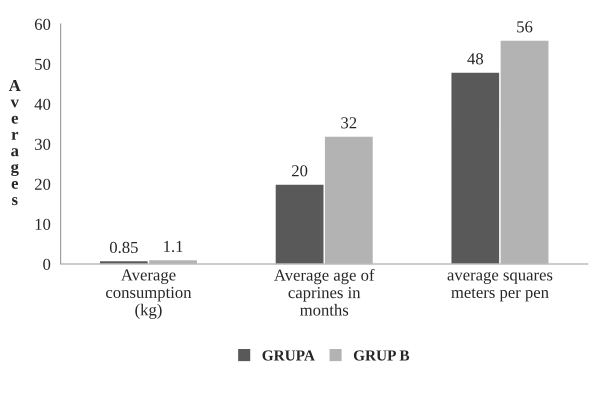 This screenshot has width=606, height=400. I want to click on y-tick-label: 30, so click(42, 144).